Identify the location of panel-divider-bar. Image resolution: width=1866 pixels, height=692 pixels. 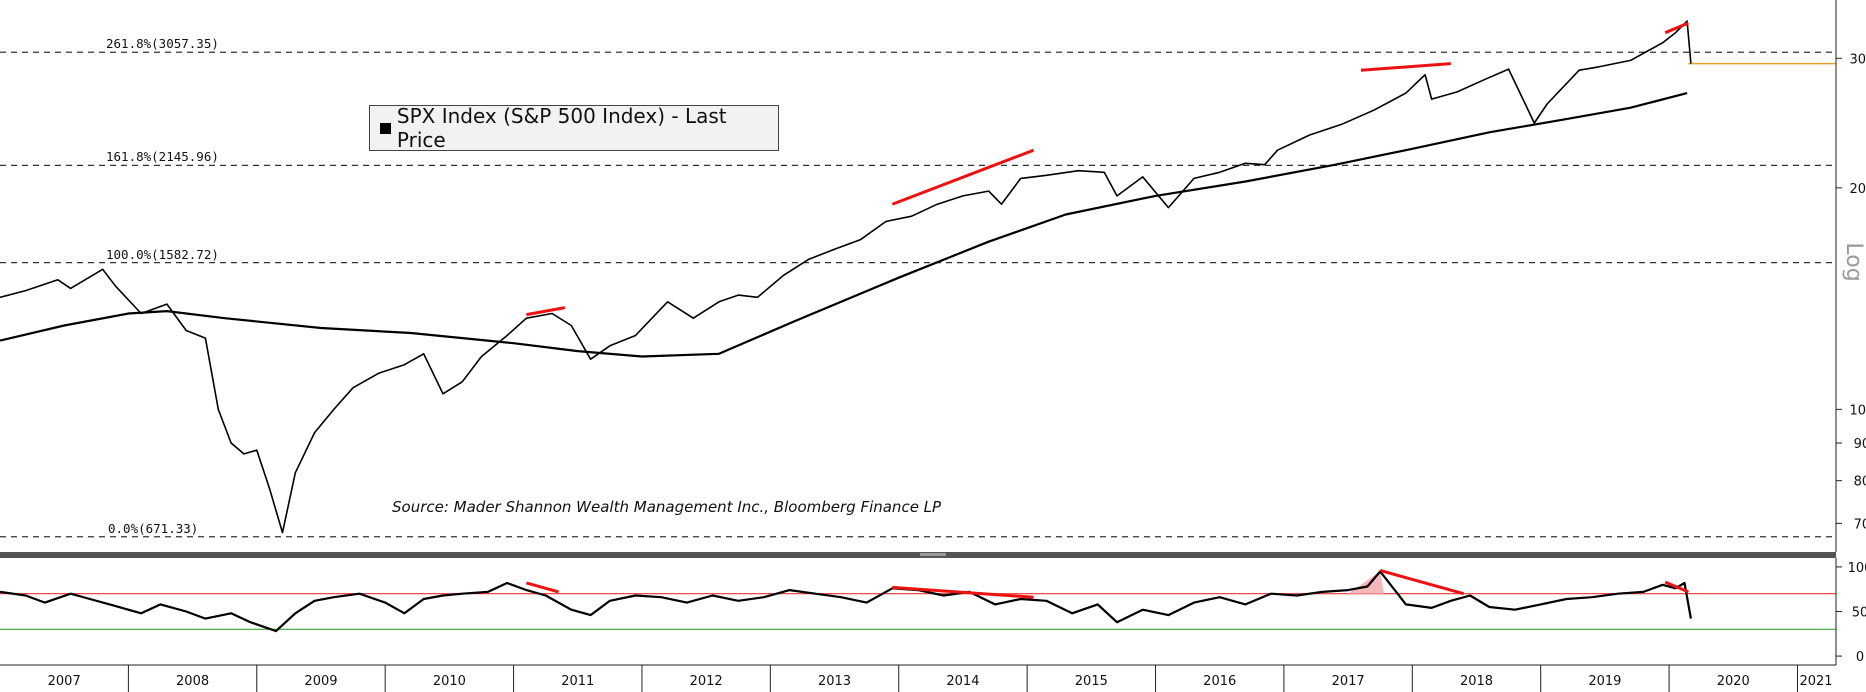
(918, 555).